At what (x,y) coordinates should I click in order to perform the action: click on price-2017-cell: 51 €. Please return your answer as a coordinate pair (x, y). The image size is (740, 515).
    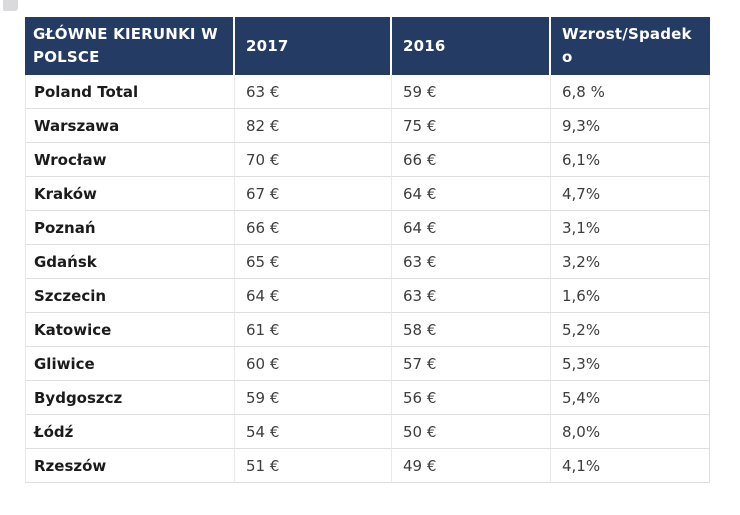
    Looking at the image, I should click on (313, 466).